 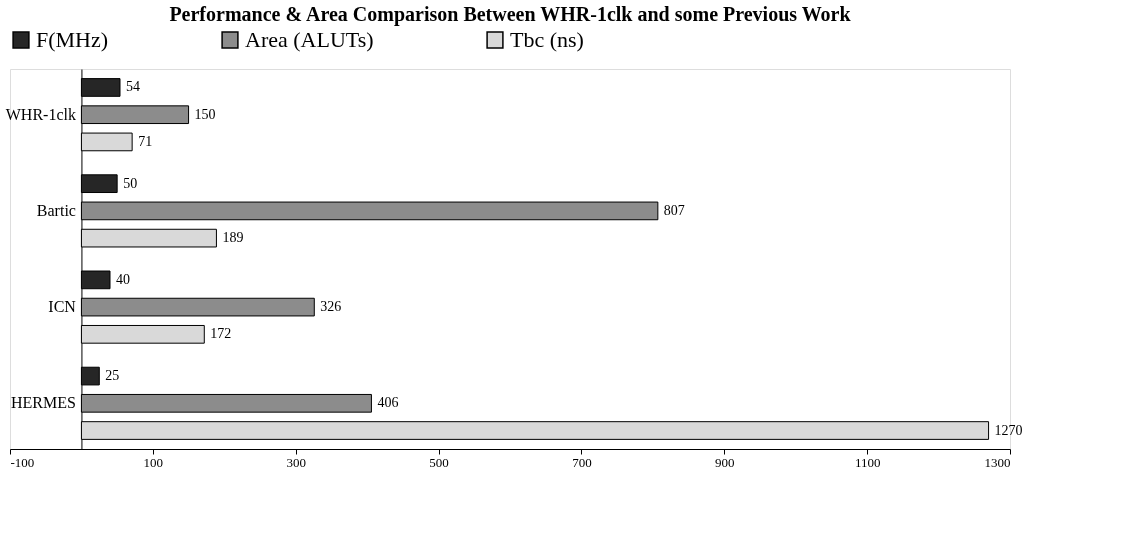 What do you see at coordinates (123, 279) in the screenshot?
I see `data-label: 40` at bounding box center [123, 279].